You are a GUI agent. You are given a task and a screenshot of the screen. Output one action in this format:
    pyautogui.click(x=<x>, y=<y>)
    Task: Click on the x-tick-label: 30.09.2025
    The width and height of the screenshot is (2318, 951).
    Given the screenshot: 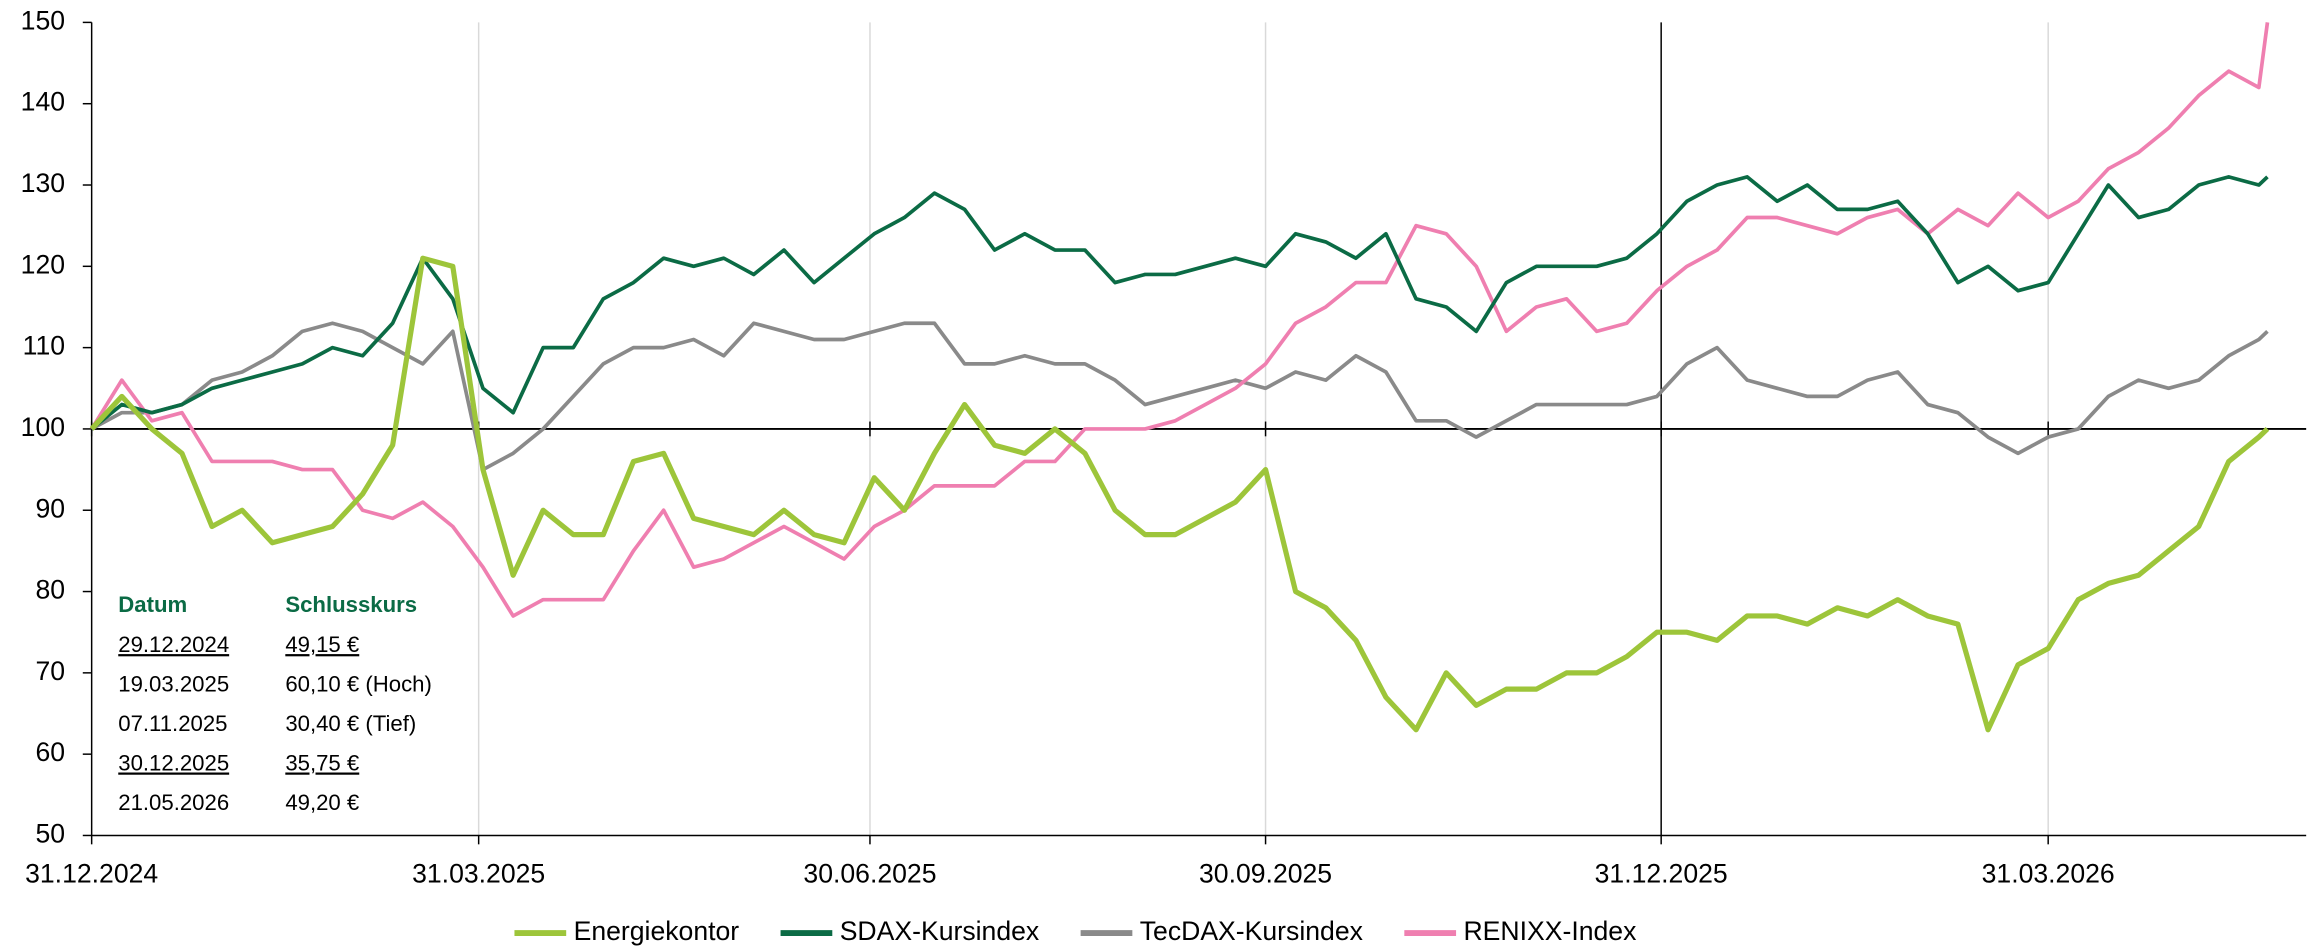 What is the action you would take?
    pyautogui.click(x=1265, y=873)
    